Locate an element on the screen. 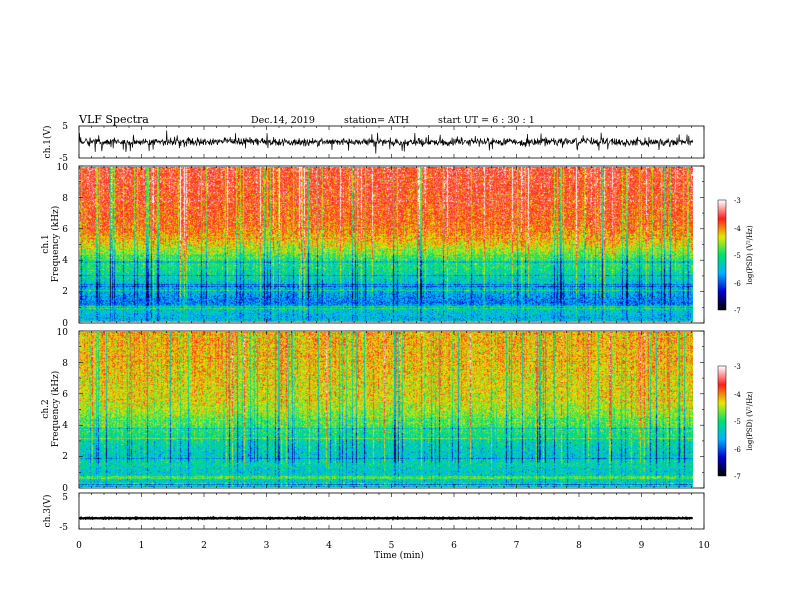 This screenshot has height=612, width=792. x-tick-label-8: 8 is located at coordinates (579, 546).